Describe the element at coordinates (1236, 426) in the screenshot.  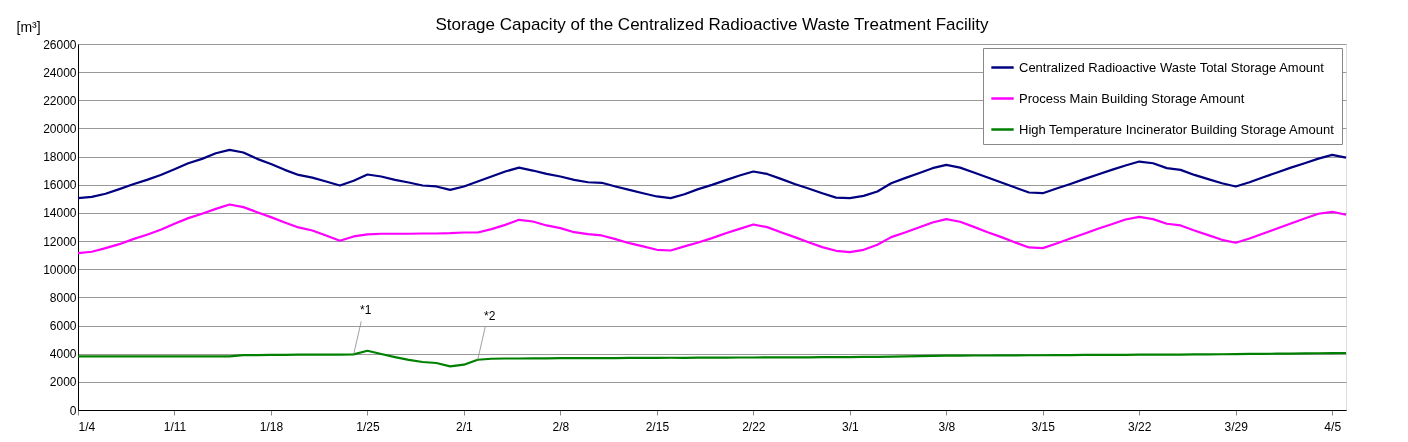
I see `x-tick-label: 3/29` at that location.